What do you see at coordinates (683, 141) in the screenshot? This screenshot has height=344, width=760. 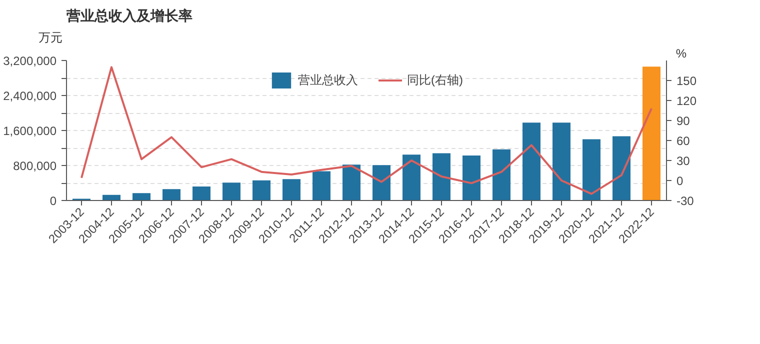 I see `y2-tick-label: 60` at bounding box center [683, 141].